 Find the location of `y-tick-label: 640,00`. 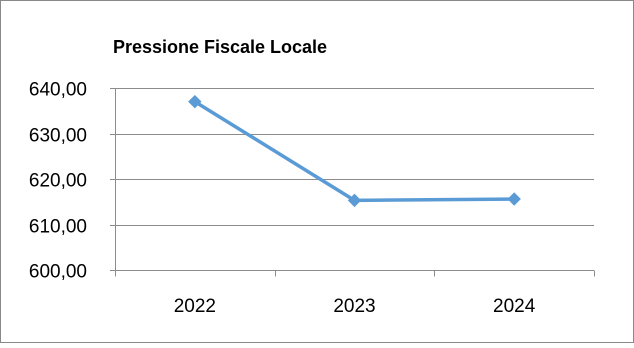

y-tick-label: 640,00 is located at coordinates (58, 90).